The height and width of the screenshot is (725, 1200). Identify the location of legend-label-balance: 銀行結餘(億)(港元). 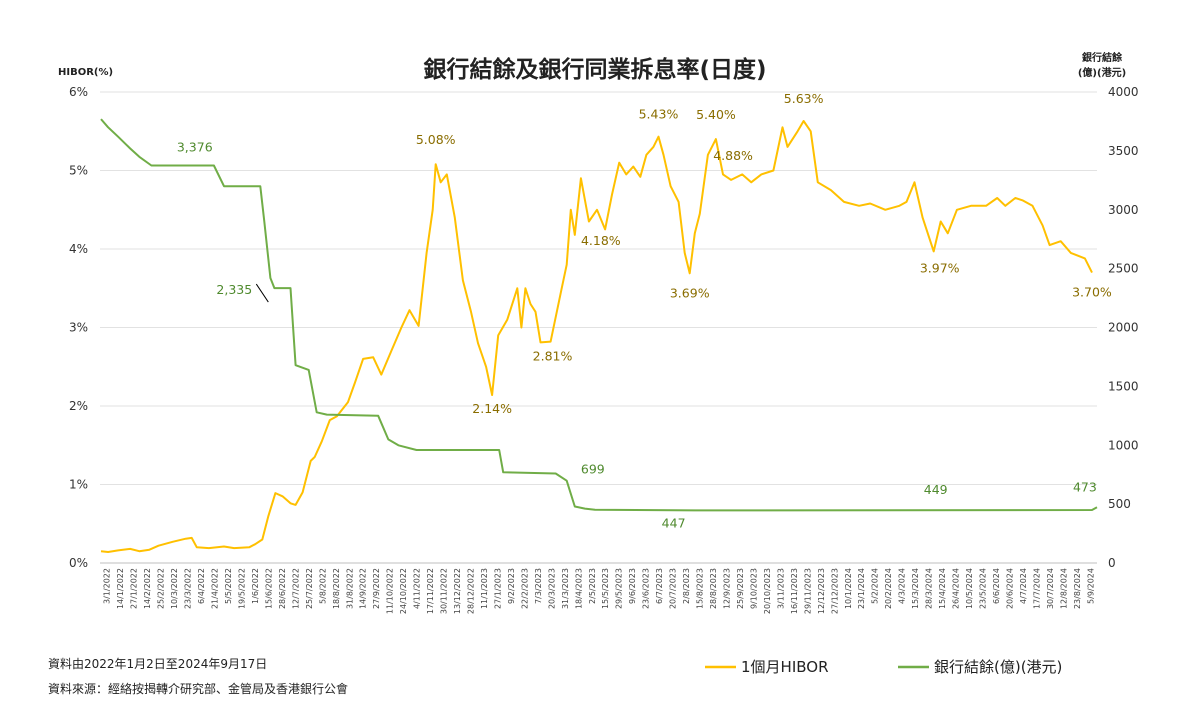
(998, 667).